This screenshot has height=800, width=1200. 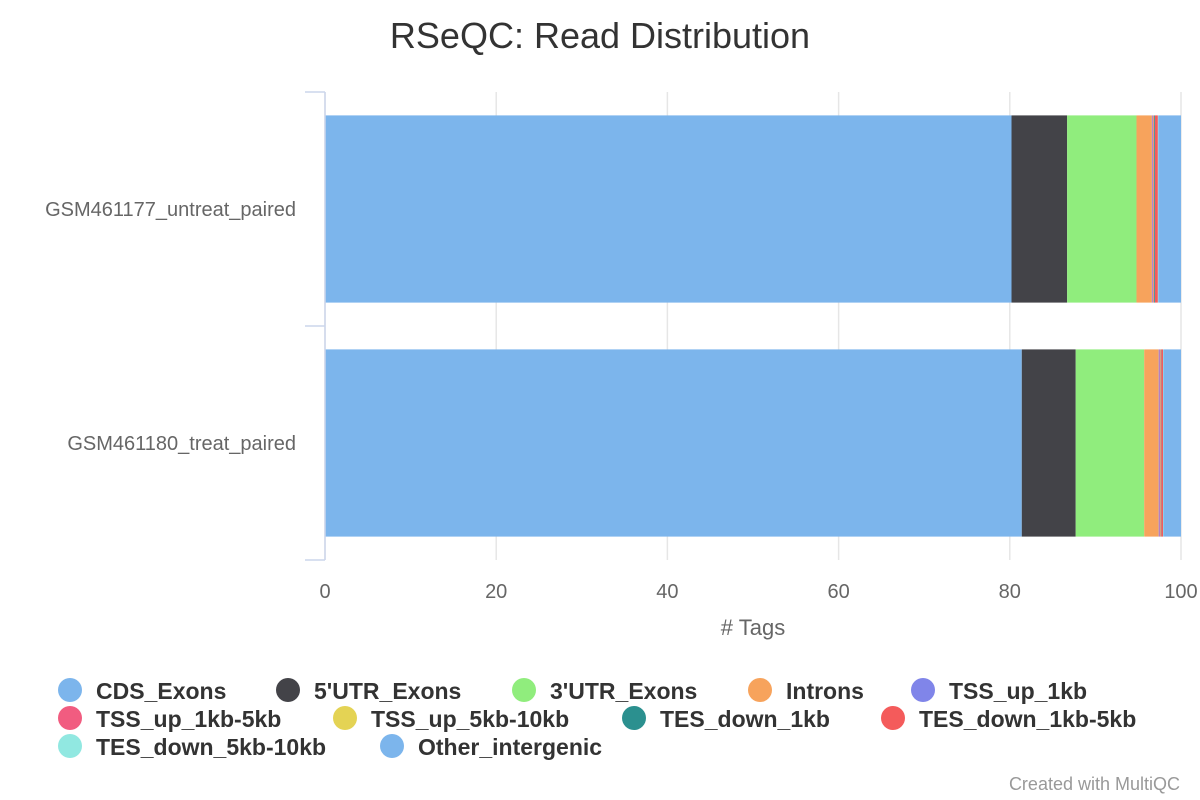 I want to click on legend-item: TSS_up_5kb-10kb, so click(x=451, y=719).